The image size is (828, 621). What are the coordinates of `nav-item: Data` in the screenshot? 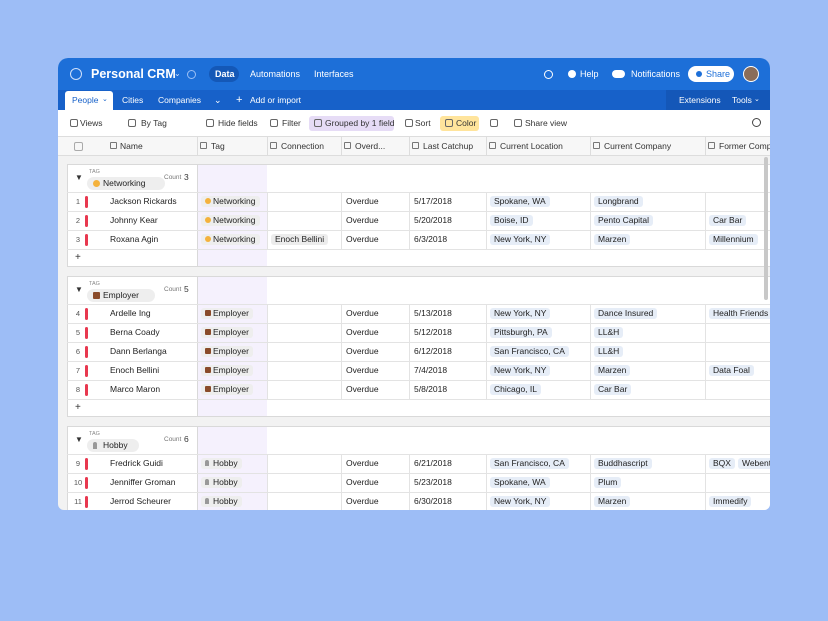 It's located at (225, 74).